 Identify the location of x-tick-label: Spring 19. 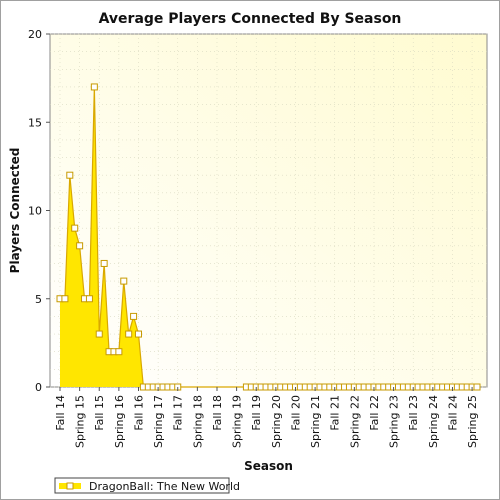
(237, 421).